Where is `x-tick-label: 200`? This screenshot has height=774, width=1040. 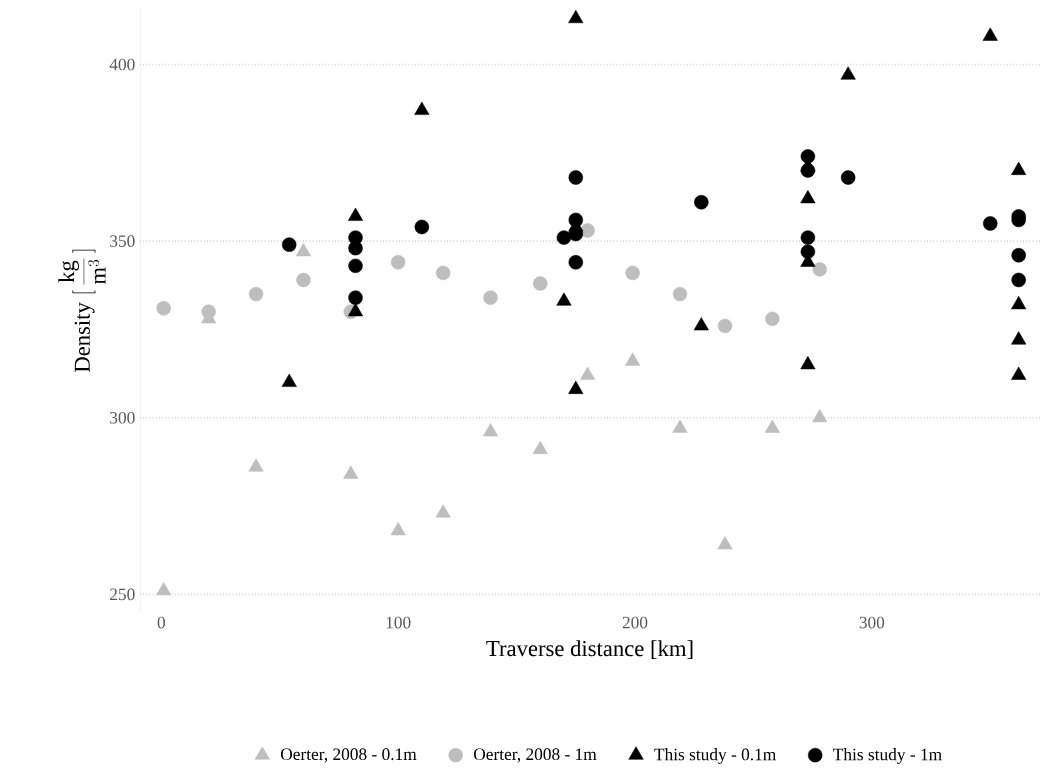 x-tick-label: 200 is located at coordinates (635, 622).